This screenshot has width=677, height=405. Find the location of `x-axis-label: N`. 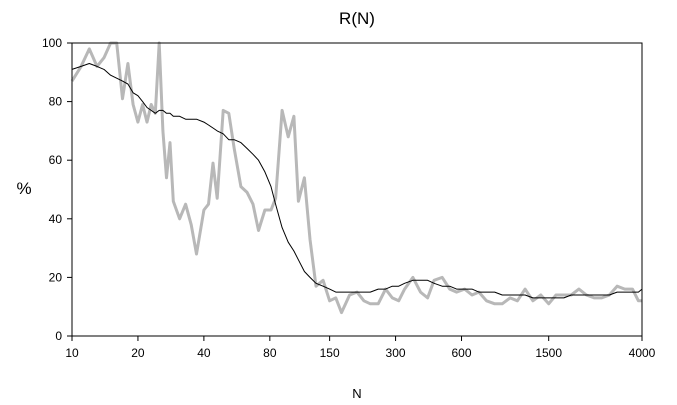

x-axis-label: N is located at coordinates (356, 393).